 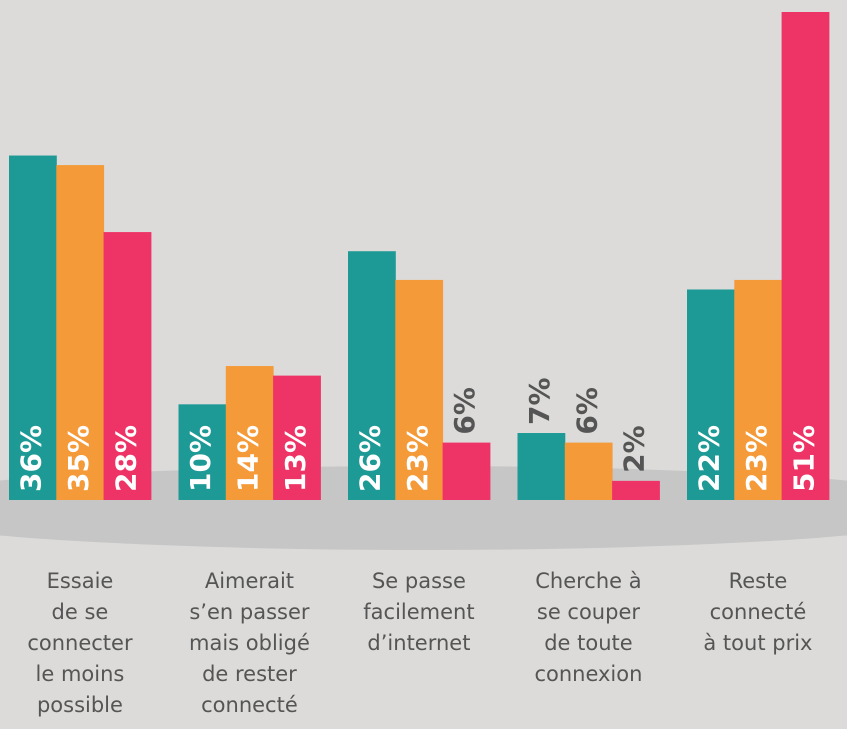 I want to click on category-label: Essaie de se connecter le moins possible, so click(x=80, y=643).